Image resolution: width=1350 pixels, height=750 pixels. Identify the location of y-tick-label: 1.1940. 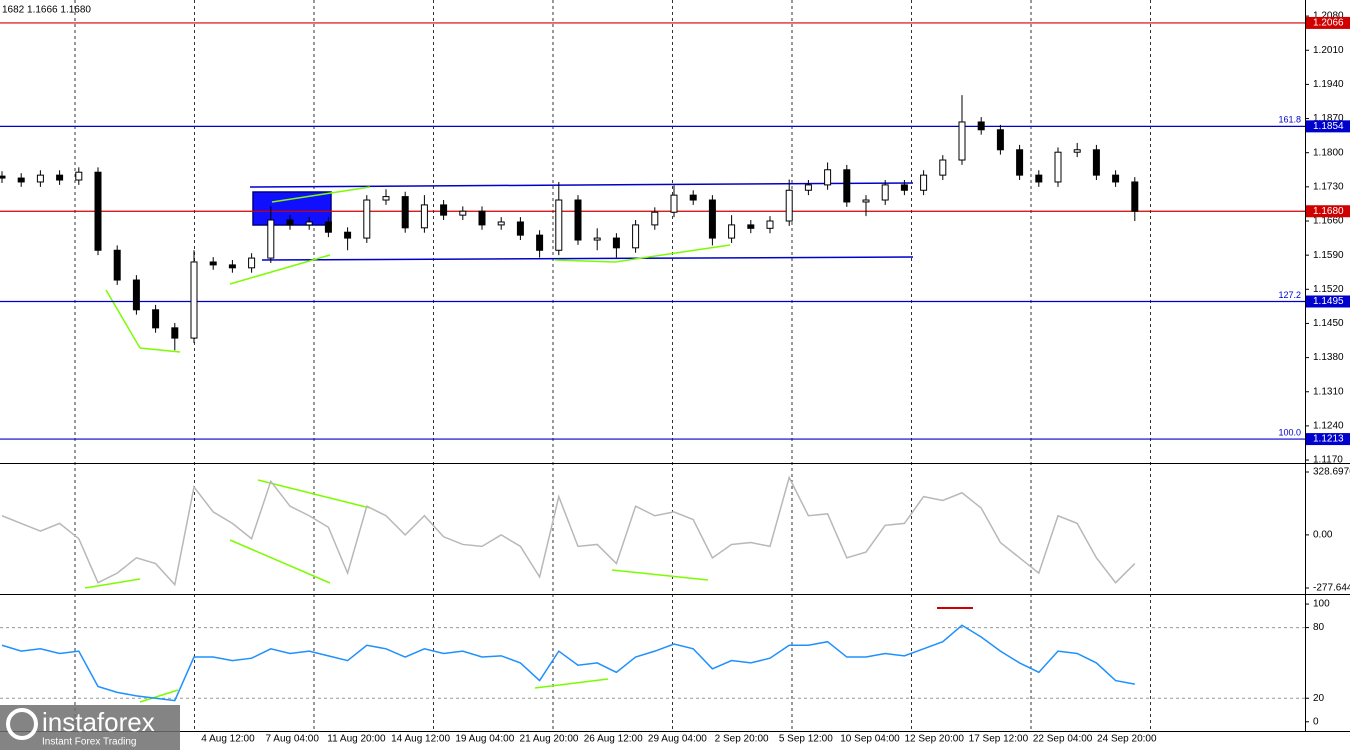
(1328, 84).